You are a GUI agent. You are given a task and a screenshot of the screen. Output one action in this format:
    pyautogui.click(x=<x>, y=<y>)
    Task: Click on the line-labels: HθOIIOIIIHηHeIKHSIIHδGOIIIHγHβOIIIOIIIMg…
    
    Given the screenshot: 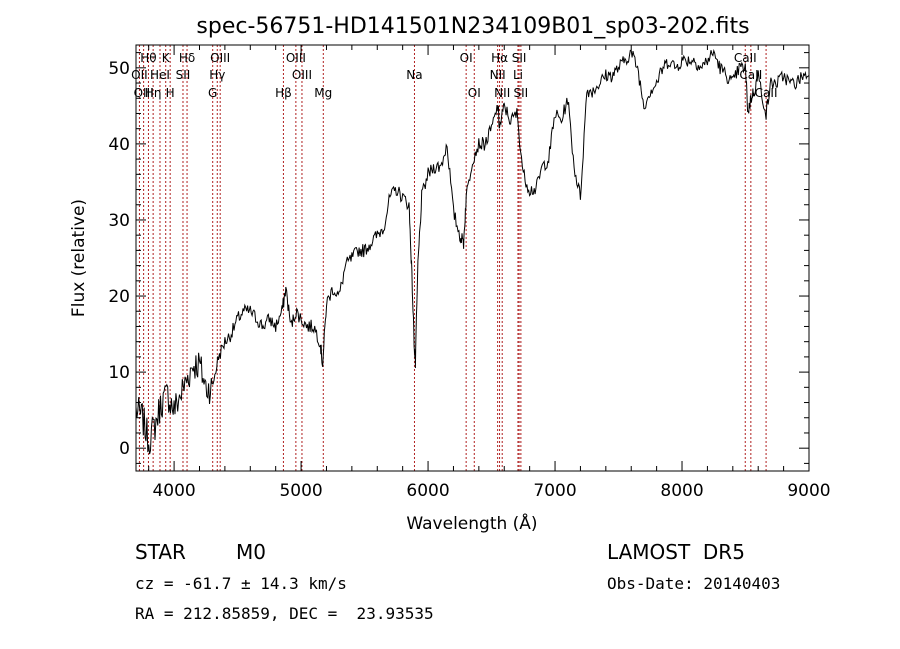 What is the action you would take?
    pyautogui.click(x=454, y=75)
    